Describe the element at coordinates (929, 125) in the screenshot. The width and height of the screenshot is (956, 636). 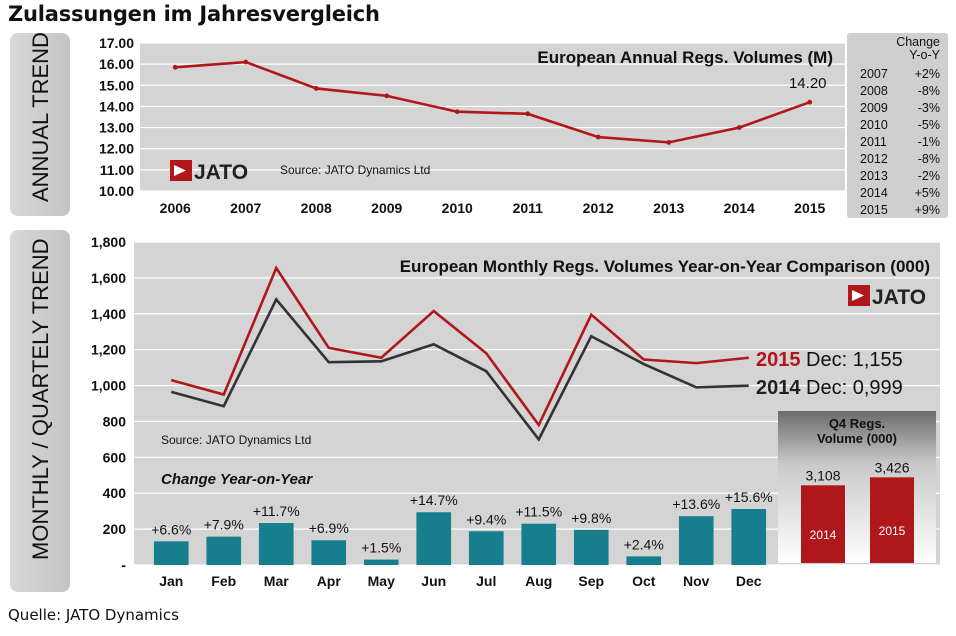
I see `change-table-value: -5%` at that location.